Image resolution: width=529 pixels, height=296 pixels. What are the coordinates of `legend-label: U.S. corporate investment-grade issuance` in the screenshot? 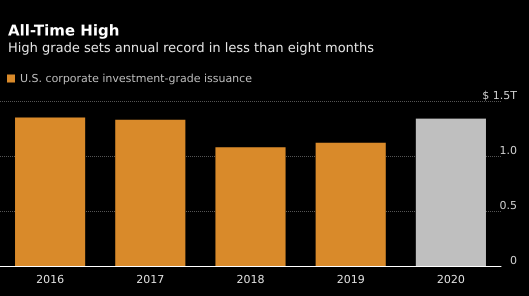 It's located at (136, 78).